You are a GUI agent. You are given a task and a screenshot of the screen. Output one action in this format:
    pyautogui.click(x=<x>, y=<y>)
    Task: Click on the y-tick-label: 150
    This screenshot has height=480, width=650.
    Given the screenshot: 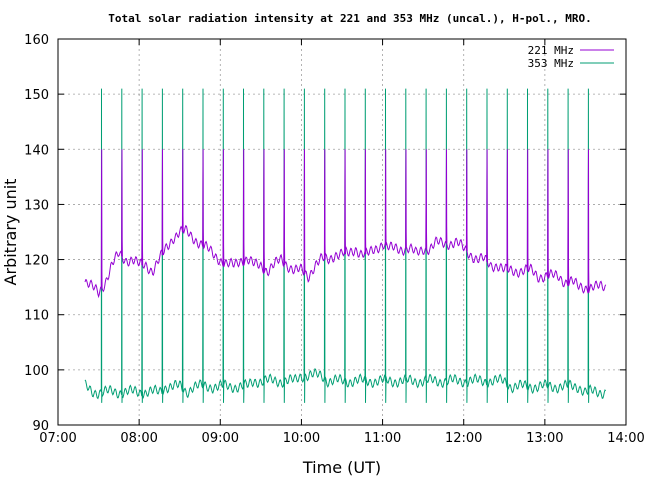 What is the action you would take?
    pyautogui.click(x=36, y=95)
    